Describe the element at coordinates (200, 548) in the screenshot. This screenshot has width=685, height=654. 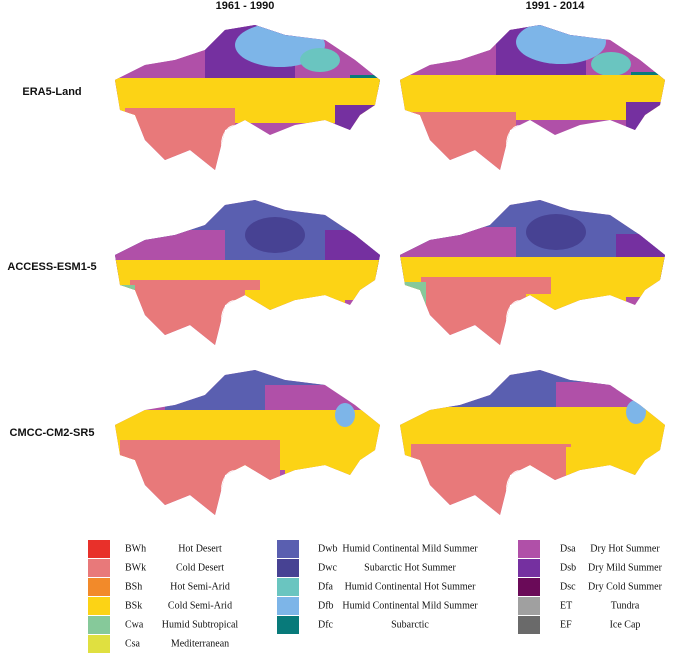
I see `legend-name: Hot Desert` at that location.